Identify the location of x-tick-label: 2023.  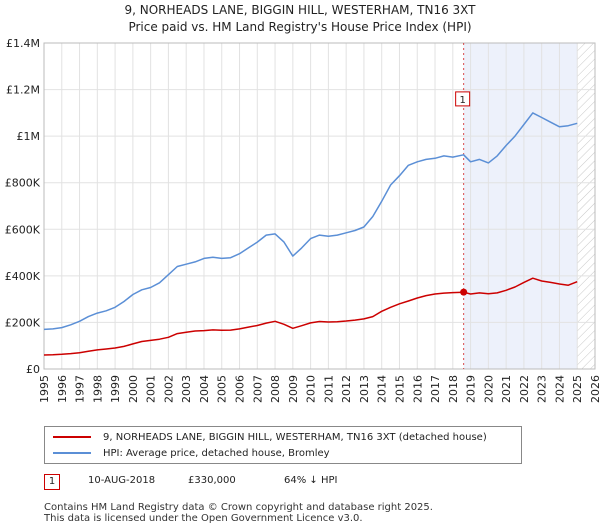
(542, 389).